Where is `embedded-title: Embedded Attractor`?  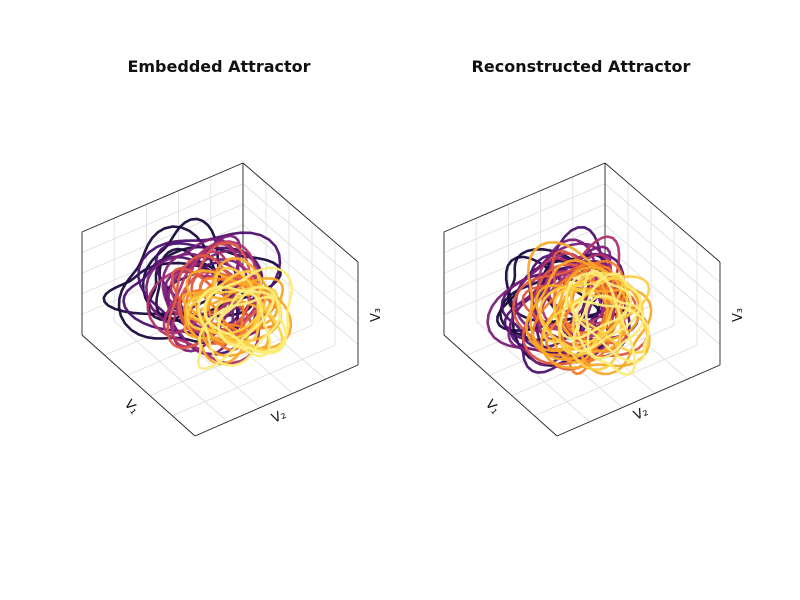
embedded-title: Embedded Attractor is located at coordinates (218, 66).